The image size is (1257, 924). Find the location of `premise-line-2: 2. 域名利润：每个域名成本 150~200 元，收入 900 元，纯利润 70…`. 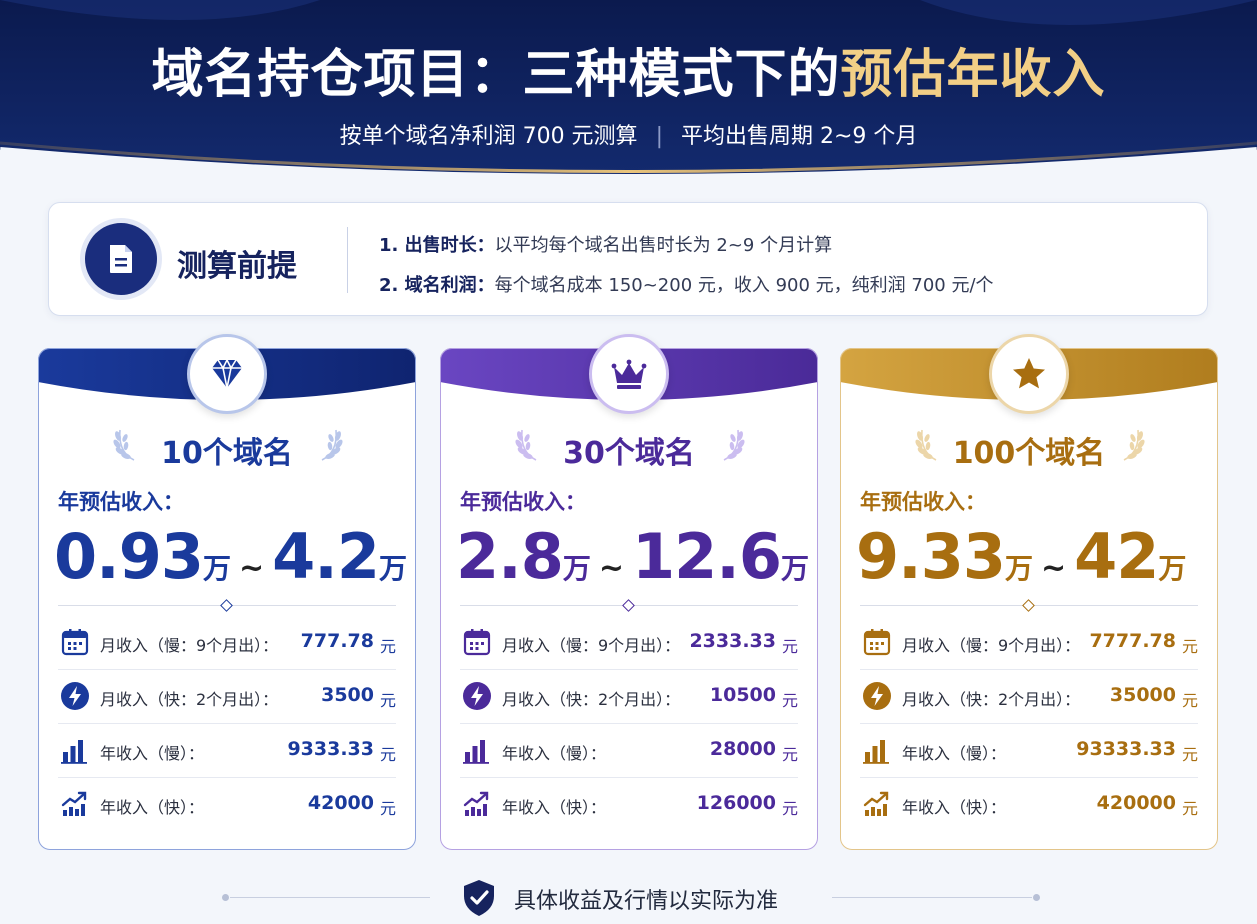

premise-line-2: 2. 域名利润：每个域名成本 150~200 元，收入 900 元，纯利润 70… is located at coordinates (686, 284).